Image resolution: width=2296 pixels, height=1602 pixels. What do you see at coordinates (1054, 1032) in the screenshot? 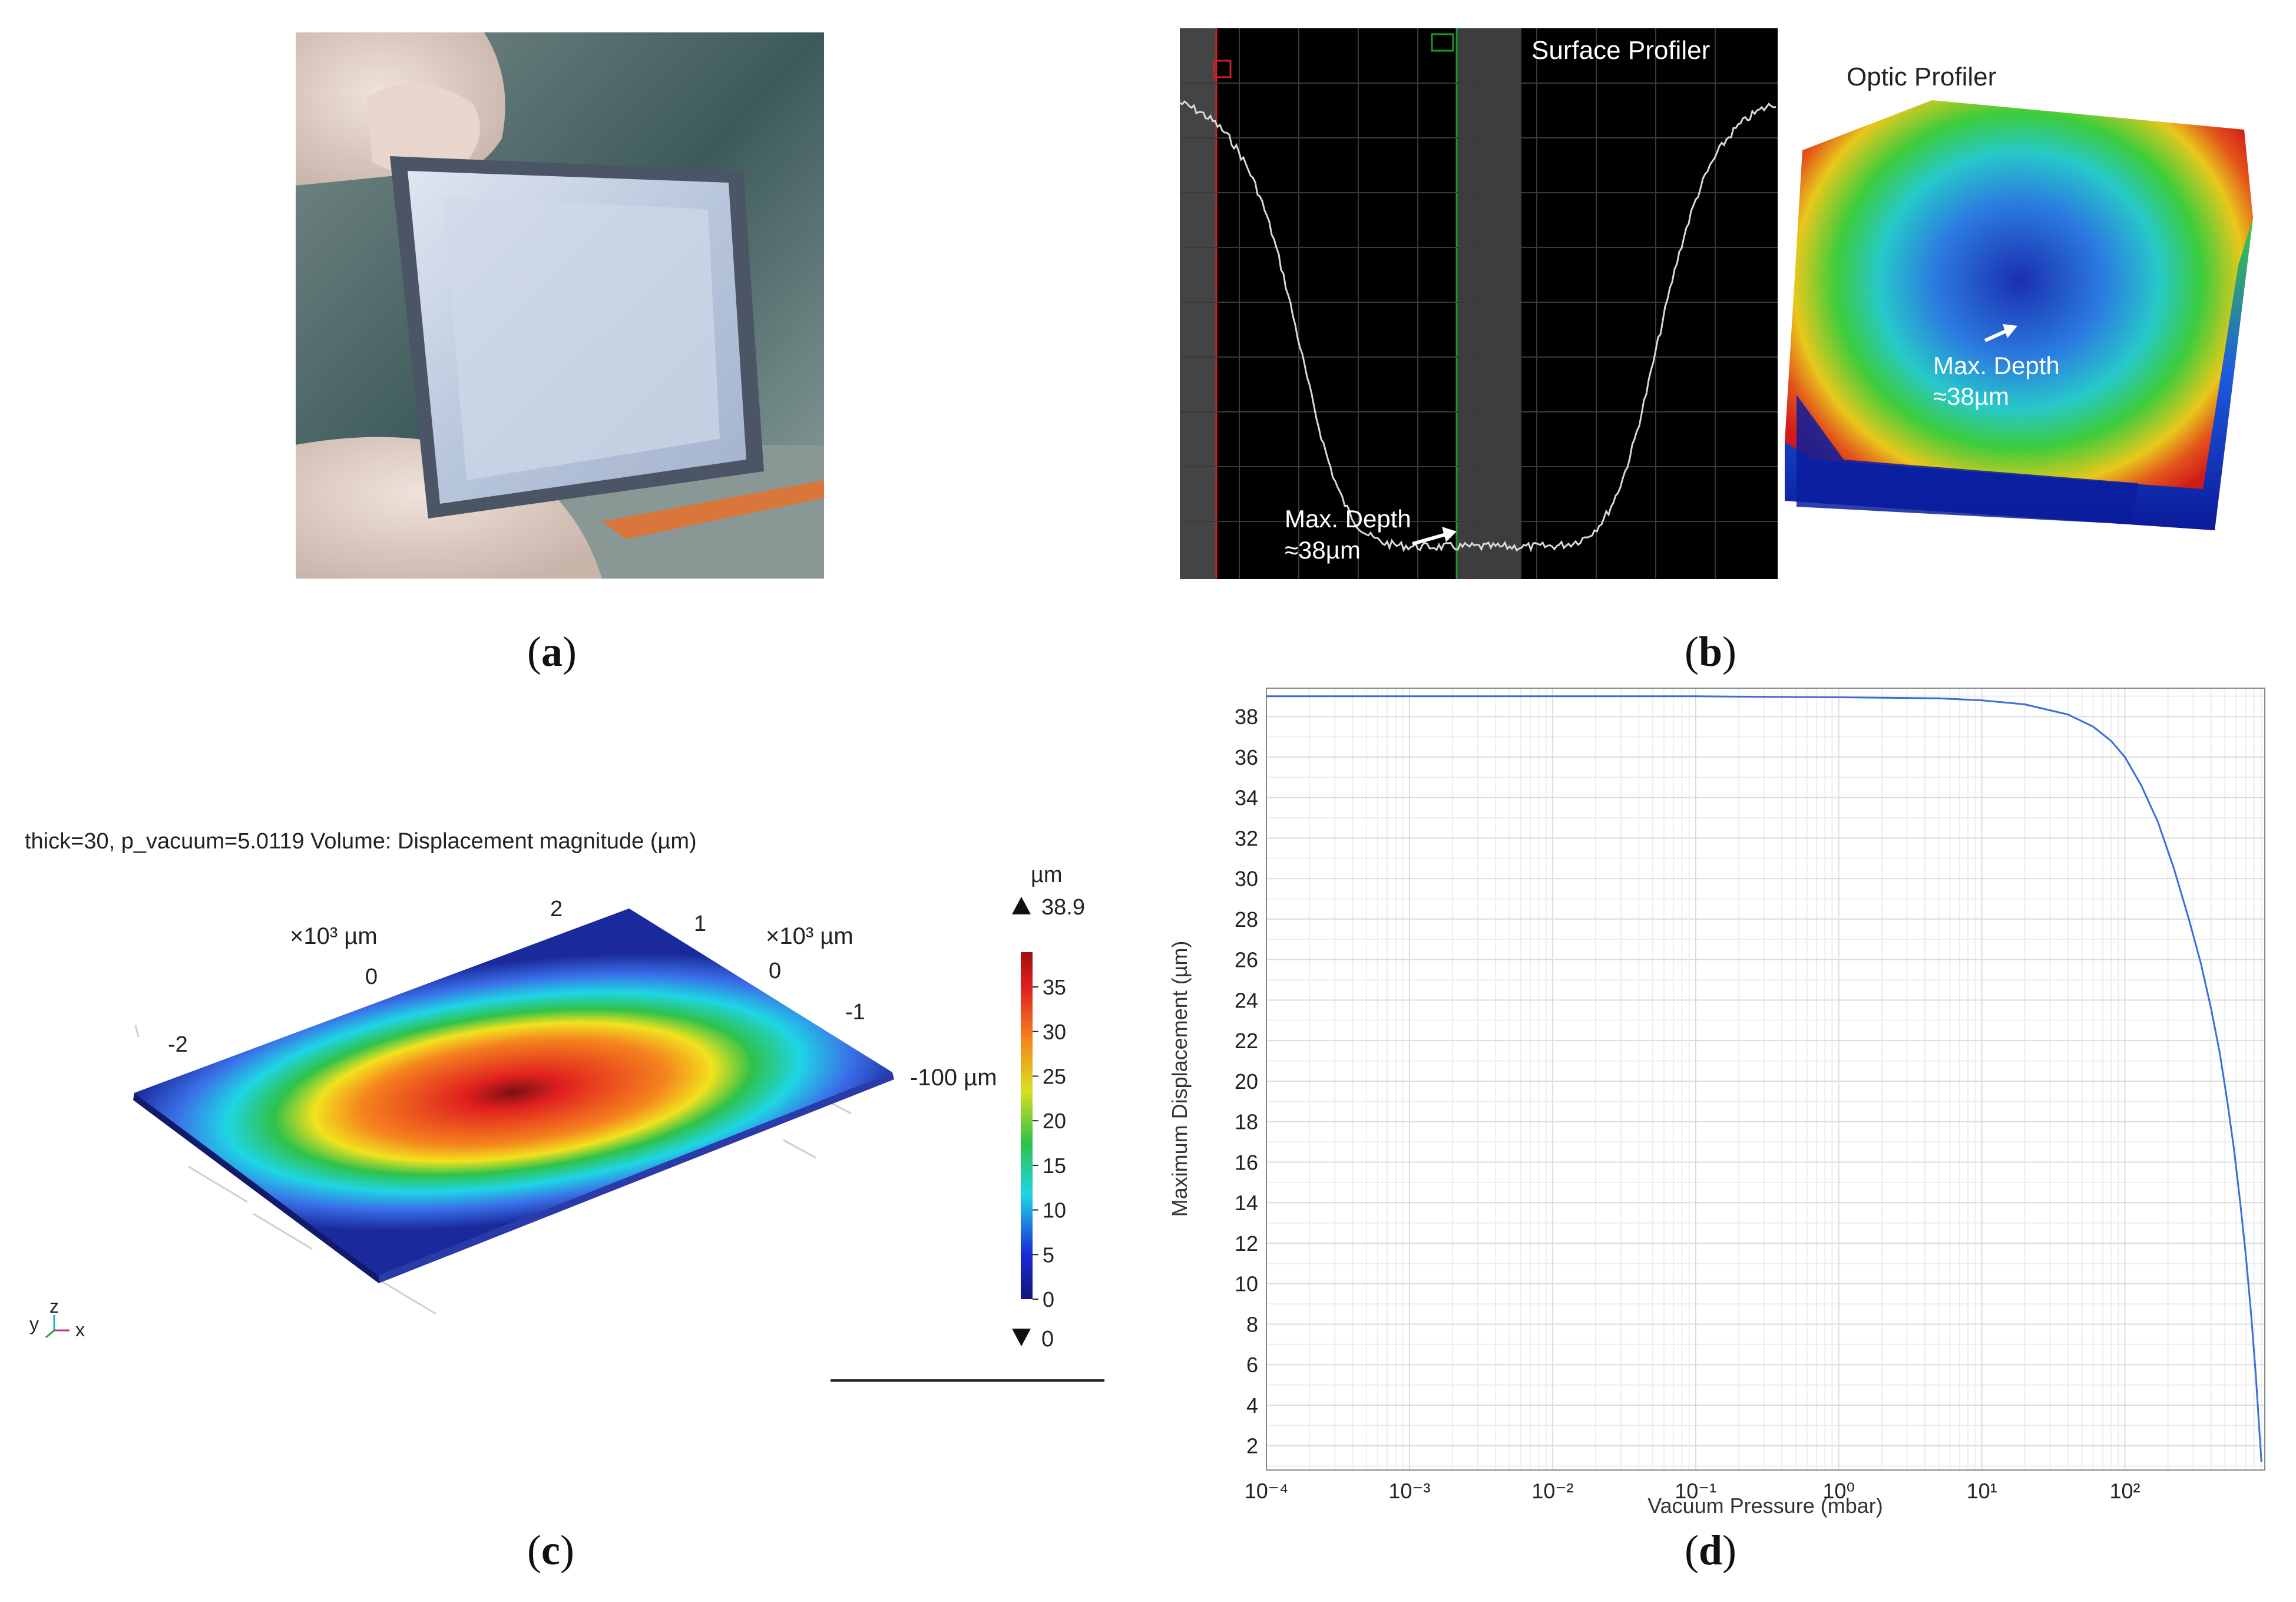
I see `colorbar-tick-label: 30` at bounding box center [1054, 1032].